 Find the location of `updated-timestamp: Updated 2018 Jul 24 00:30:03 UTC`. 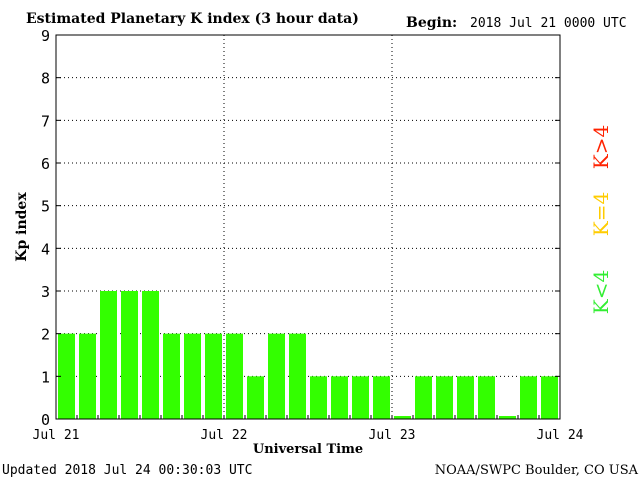

updated-timestamp: Updated 2018 Jul 24 00:30:03 UTC is located at coordinates (127, 470).